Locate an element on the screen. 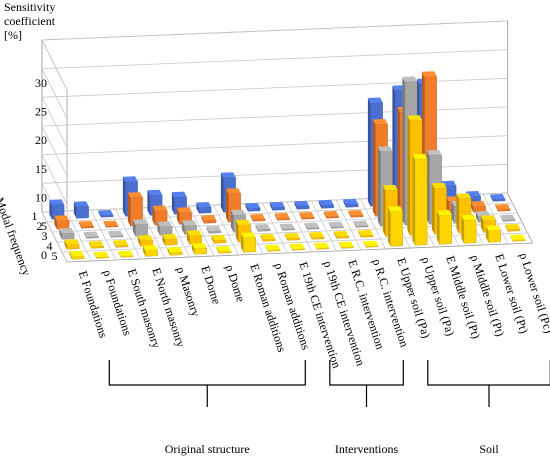 Image resolution: width=550 pixels, height=462 pixels. group-label: Interventions is located at coordinates (367, 449).